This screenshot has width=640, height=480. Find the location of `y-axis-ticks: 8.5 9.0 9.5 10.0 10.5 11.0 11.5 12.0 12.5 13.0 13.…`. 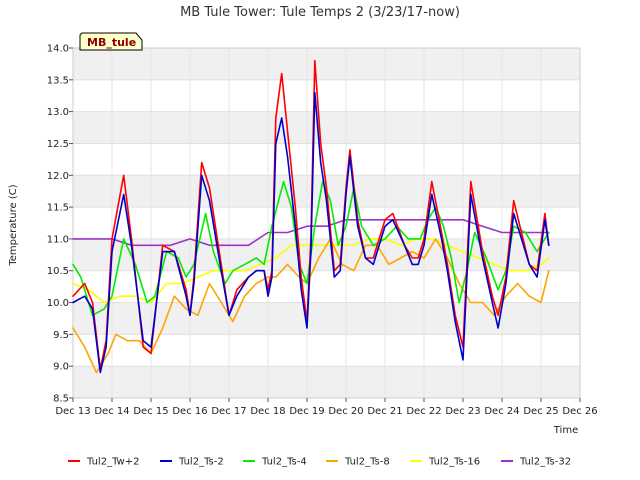

y-axis-ticks: 8.5 9.0 9.5 10.0 10.5 11.0 11.5 12.0 12.5 13.0 13.… is located at coordinates (60, 224).